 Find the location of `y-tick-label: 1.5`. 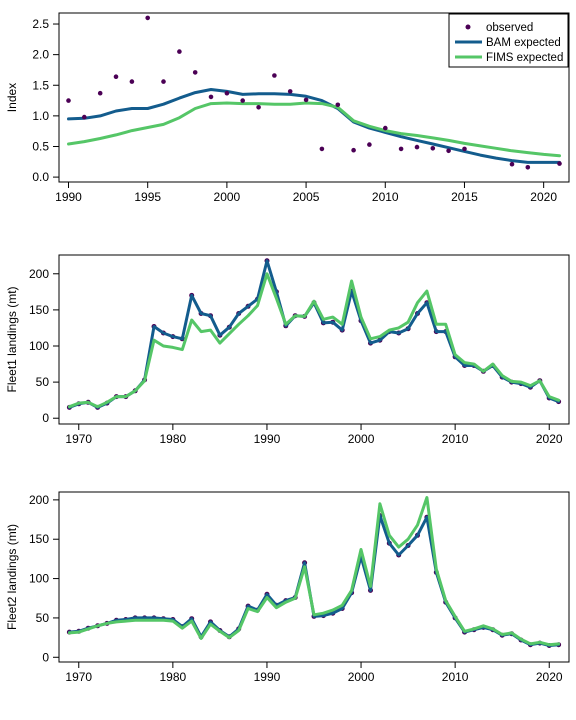

y-tick-label: 1.5 is located at coordinates (40, 85).